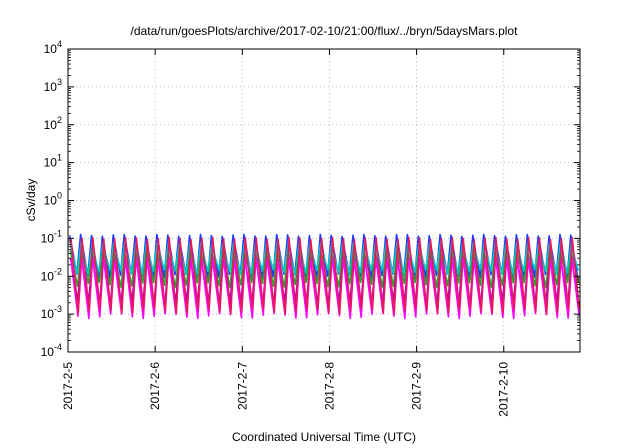  What do you see at coordinates (51, 236) in the screenshot?
I see `y-tick-label: 10⁻¹` at bounding box center [51, 236].